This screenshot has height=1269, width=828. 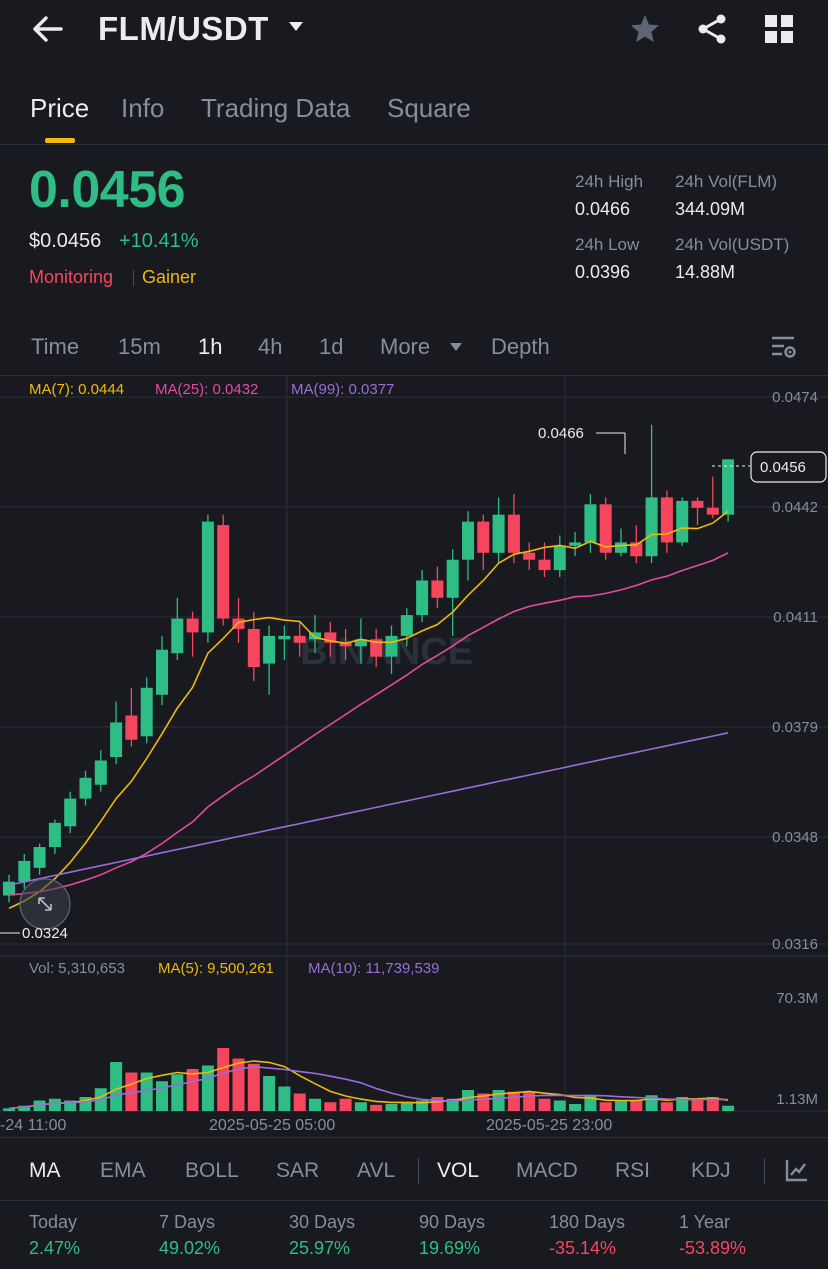 What do you see at coordinates (414, 1200) in the screenshot?
I see `indicators-divider` at bounding box center [414, 1200].